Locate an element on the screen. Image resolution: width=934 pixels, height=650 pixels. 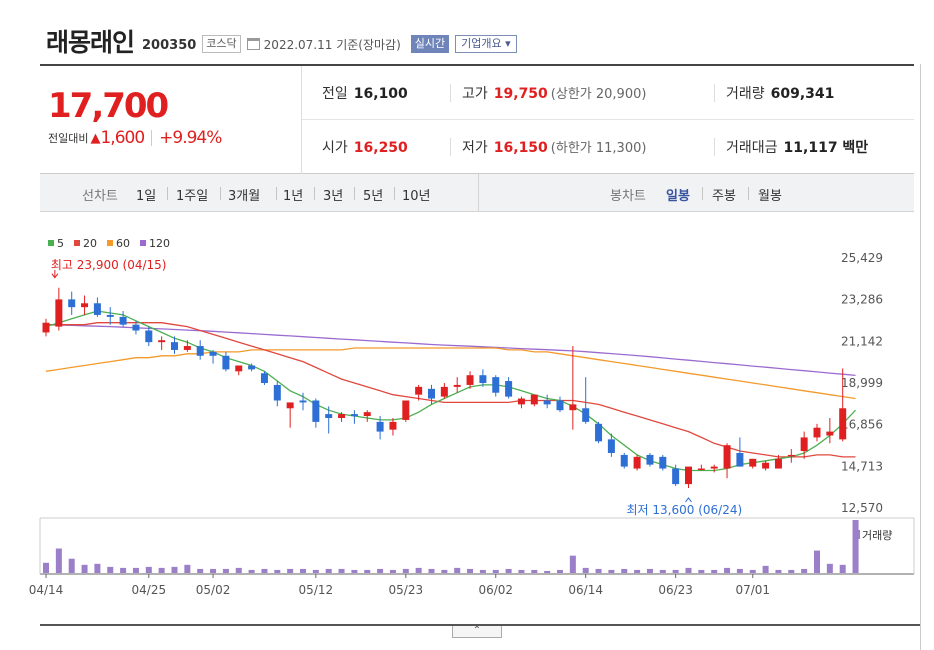
change-value: 1,600 is located at coordinates (122, 138).